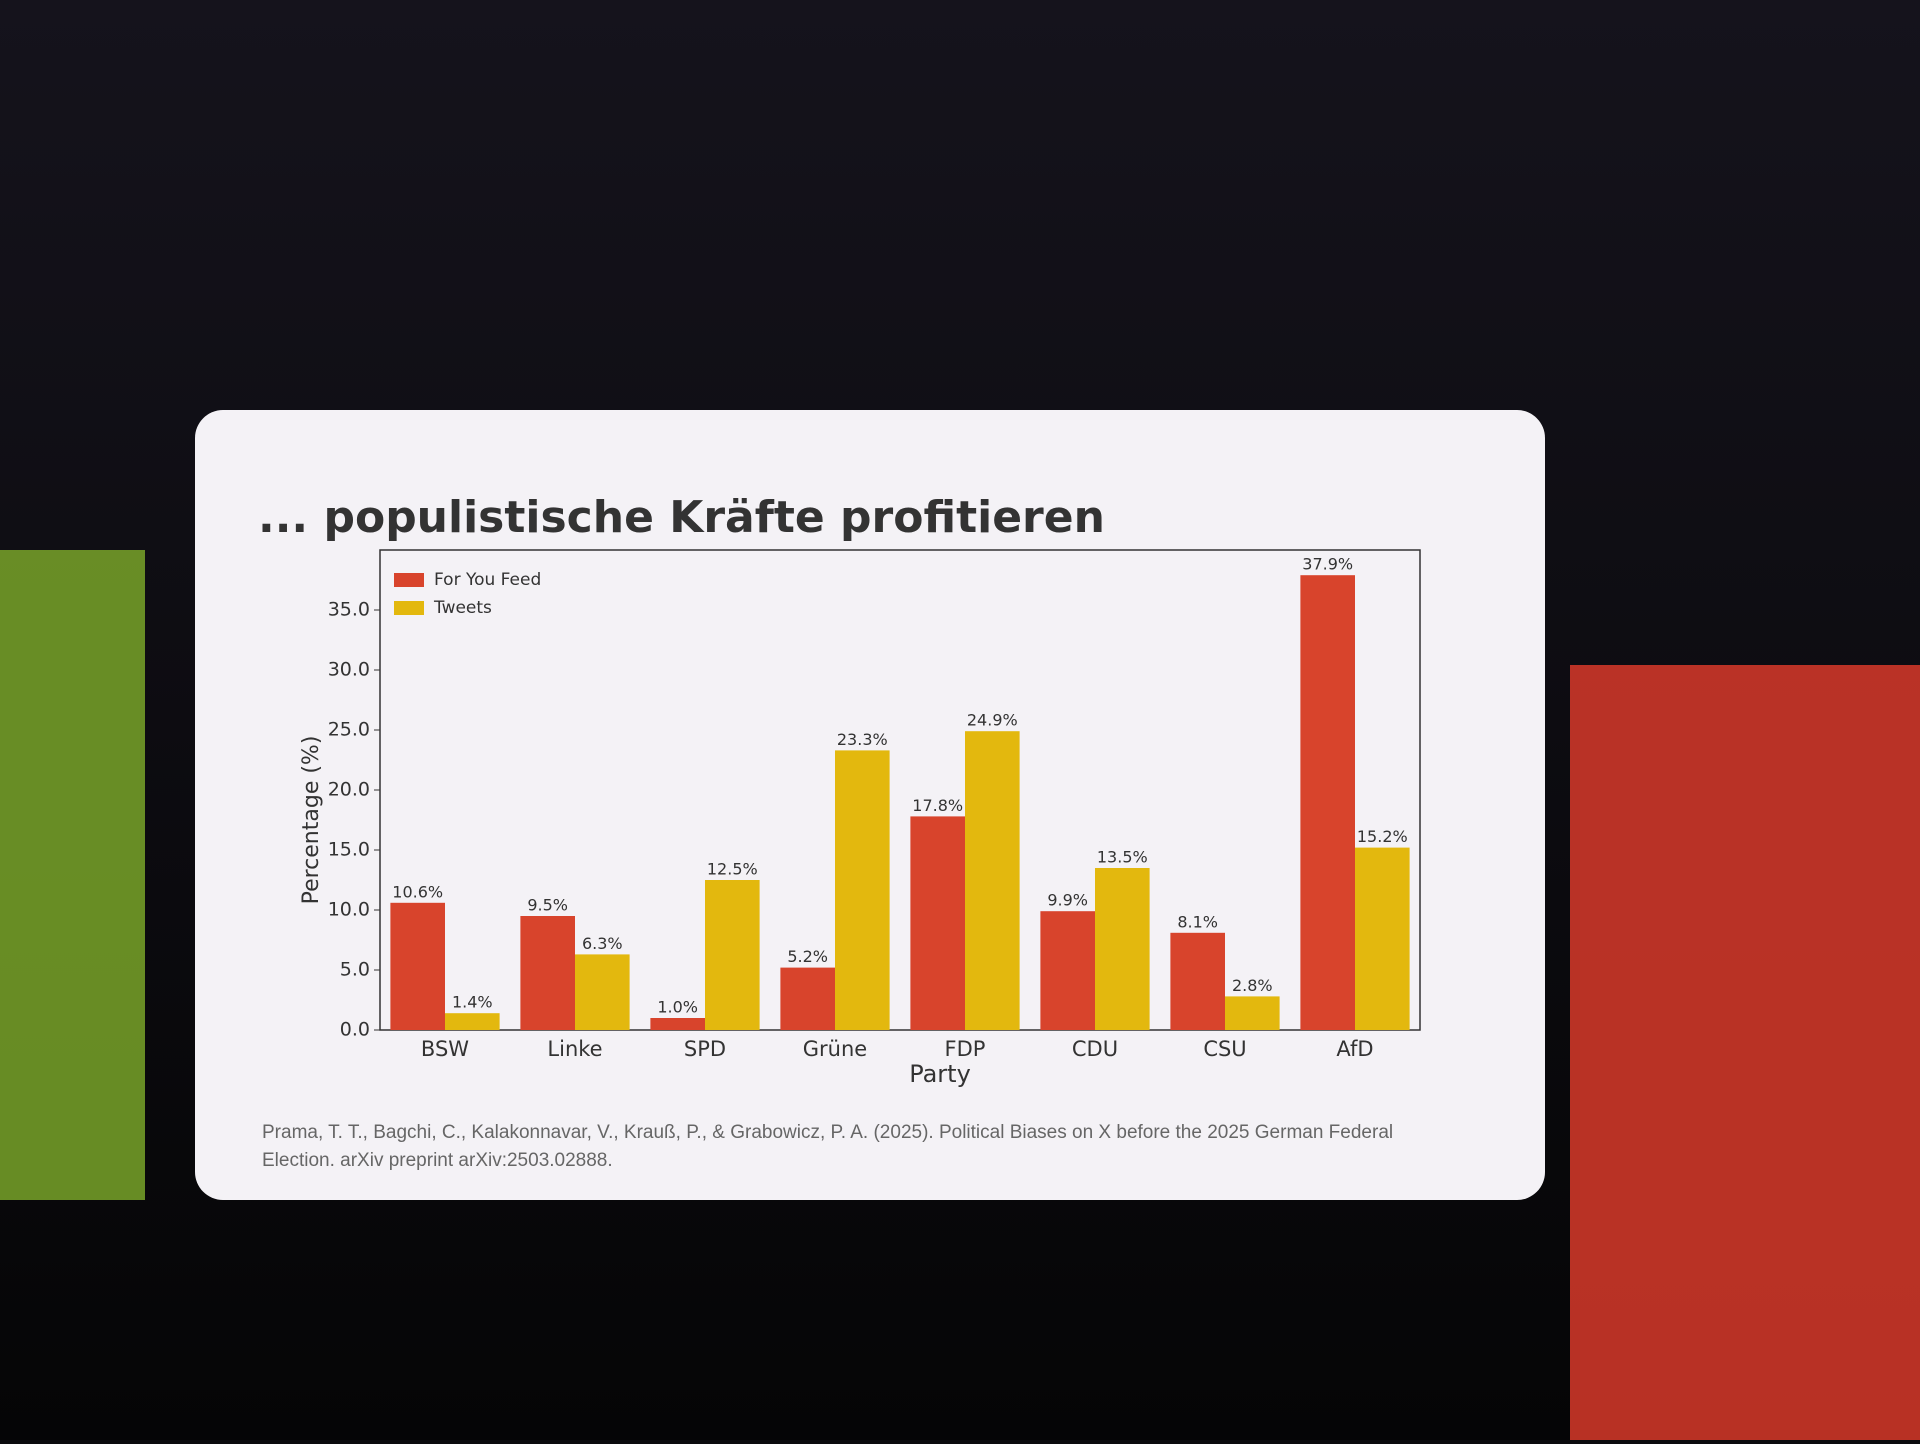 The height and width of the screenshot is (1444, 1920). What do you see at coordinates (732, 869) in the screenshot?
I see `value-label: 12.5%` at bounding box center [732, 869].